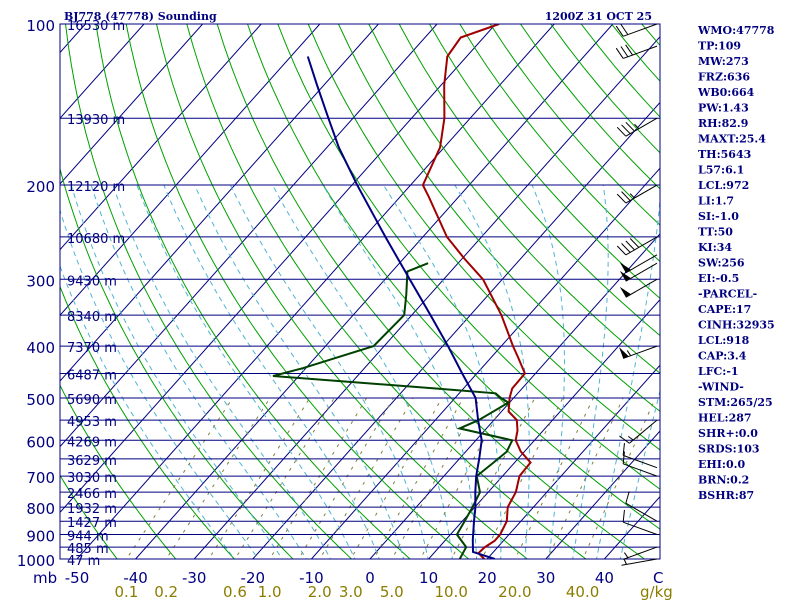 This screenshot has height=600, width=800. I want to click on index-value: STM:265/25, so click(735, 402).